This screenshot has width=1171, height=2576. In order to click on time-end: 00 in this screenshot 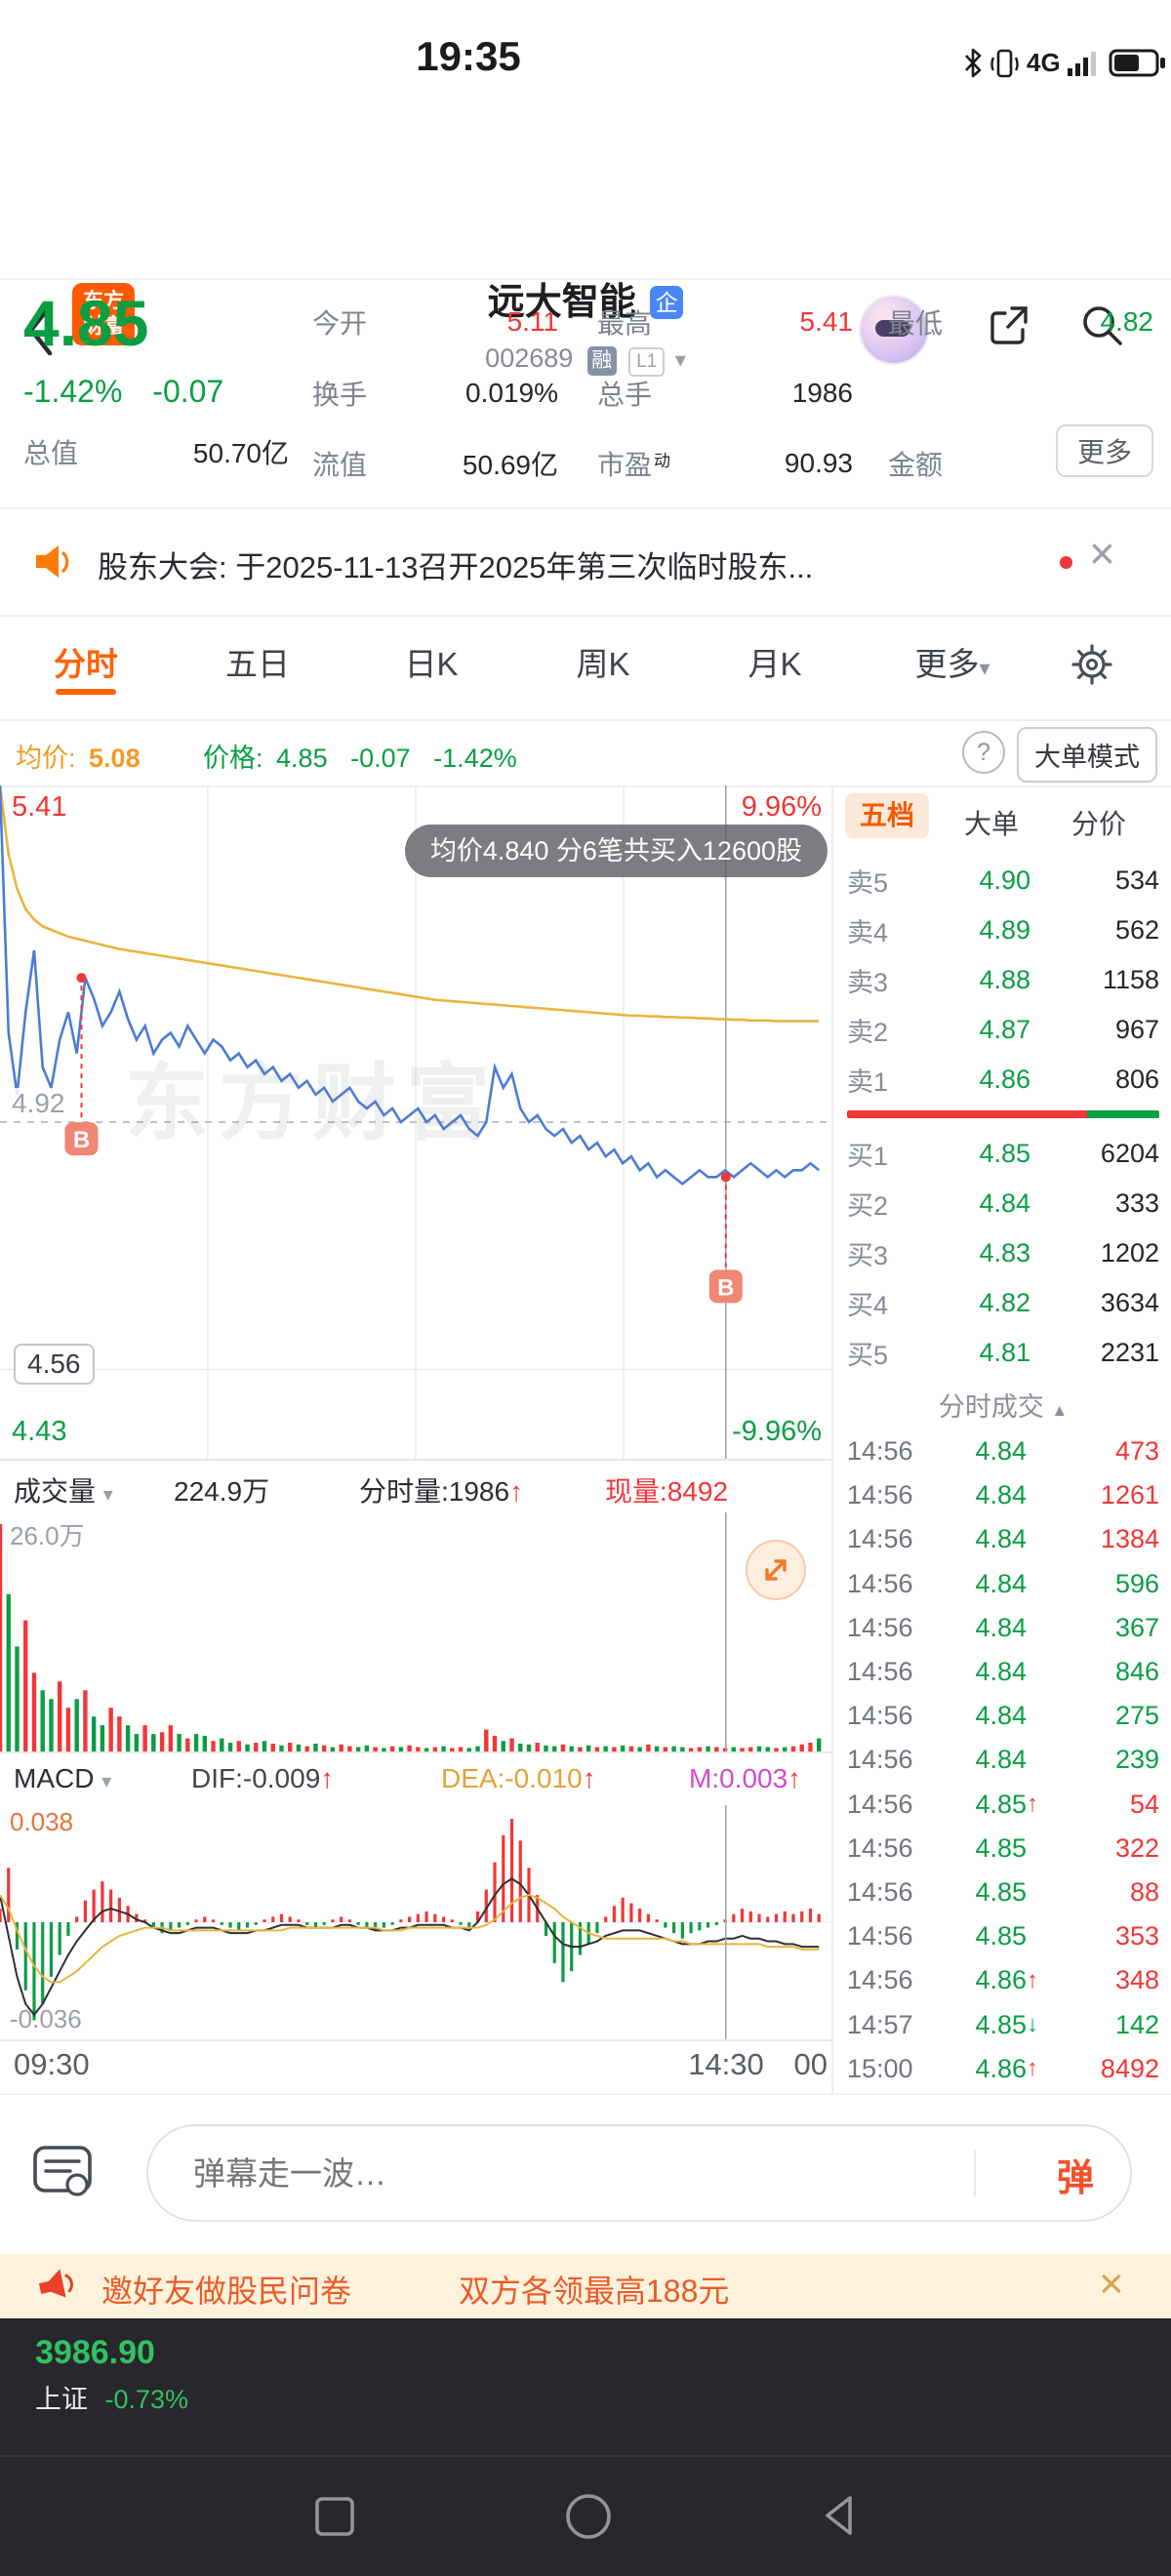, I will do `click(810, 2064)`.